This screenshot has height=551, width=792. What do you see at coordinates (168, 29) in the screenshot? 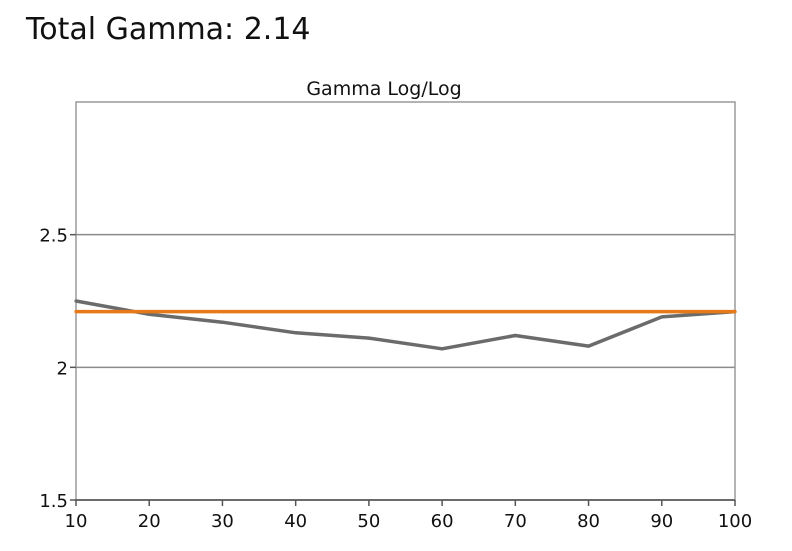
I see `total-gamma-heading: Total Gamma: 2.14` at bounding box center [168, 29].